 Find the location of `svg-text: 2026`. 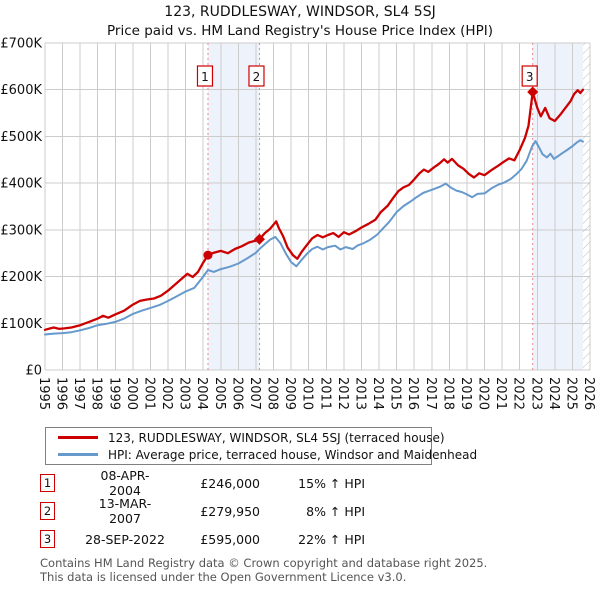

svg-text: 2026 is located at coordinates (588, 393).